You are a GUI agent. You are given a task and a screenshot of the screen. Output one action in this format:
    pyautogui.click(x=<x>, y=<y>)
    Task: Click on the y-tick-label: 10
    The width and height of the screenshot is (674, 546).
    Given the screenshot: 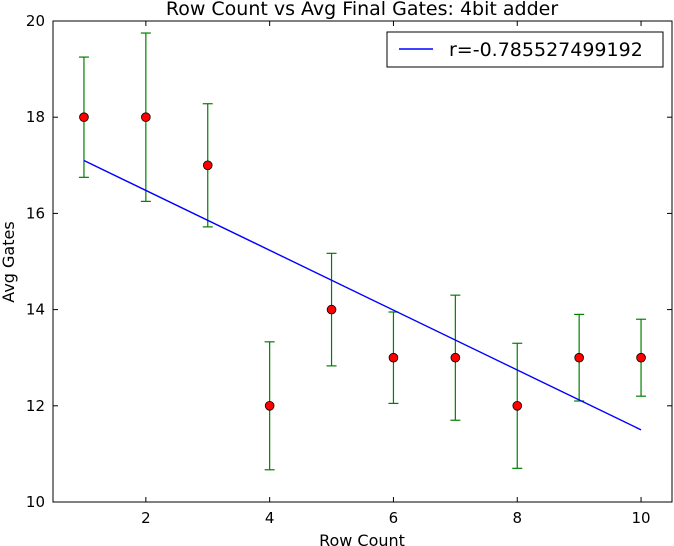 What is the action you would take?
    pyautogui.click(x=35, y=502)
    